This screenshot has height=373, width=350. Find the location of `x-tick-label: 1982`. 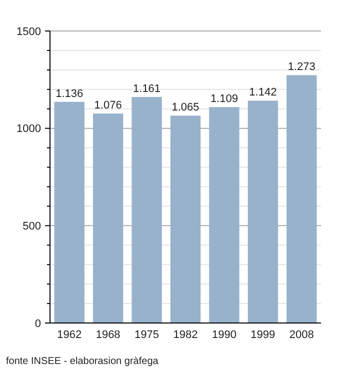

x-tick-label: 1982 is located at coordinates (185, 335).